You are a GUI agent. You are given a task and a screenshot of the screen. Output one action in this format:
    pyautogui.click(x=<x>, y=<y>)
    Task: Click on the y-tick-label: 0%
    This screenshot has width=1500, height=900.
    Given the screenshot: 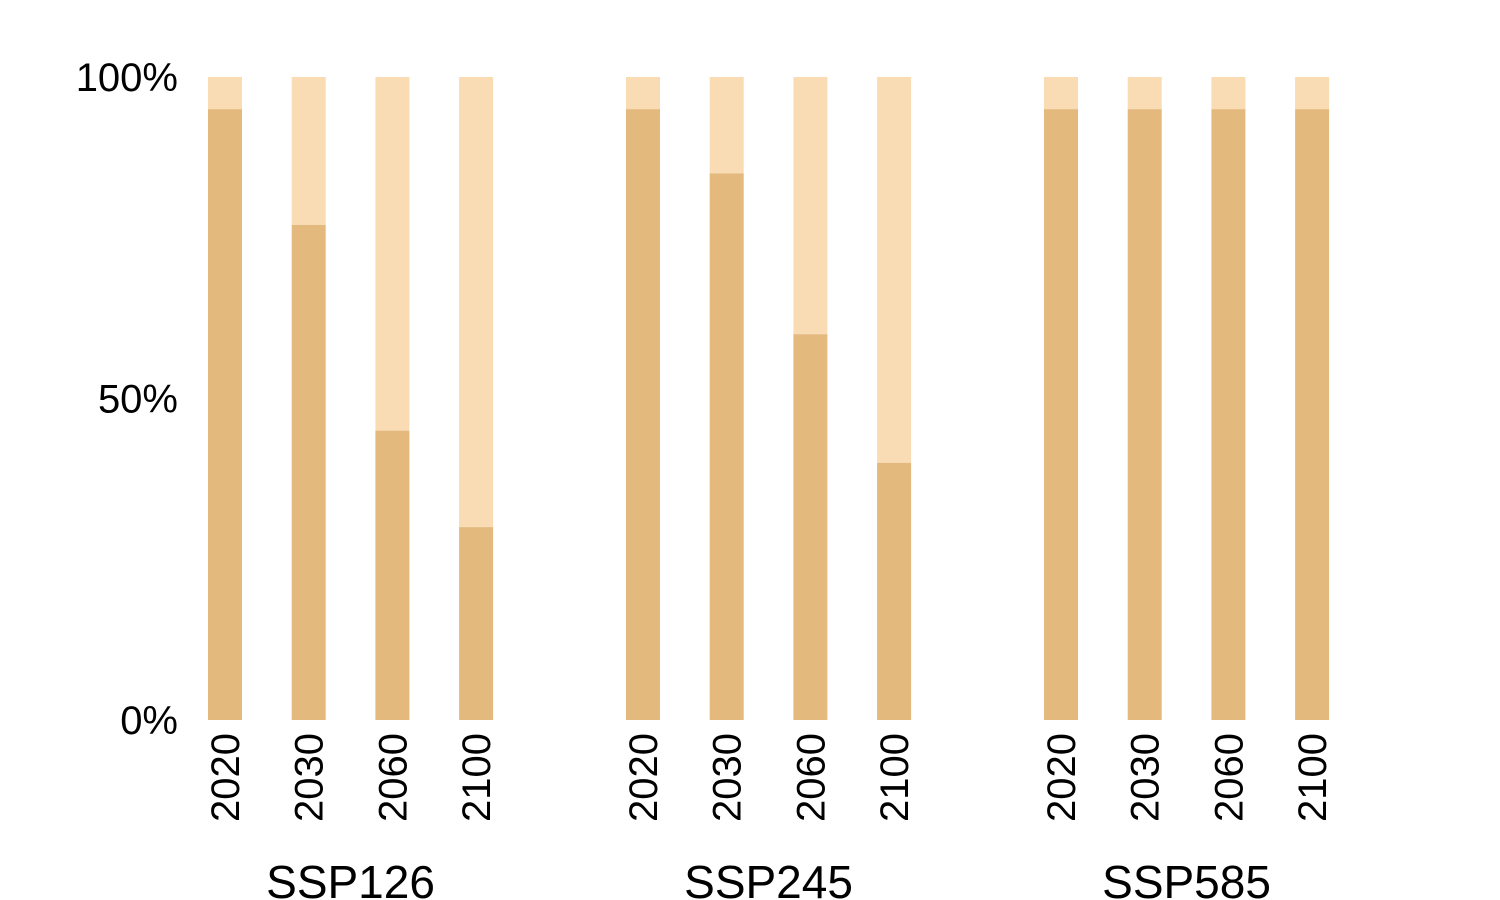 What is the action you would take?
    pyautogui.click(x=149, y=721)
    